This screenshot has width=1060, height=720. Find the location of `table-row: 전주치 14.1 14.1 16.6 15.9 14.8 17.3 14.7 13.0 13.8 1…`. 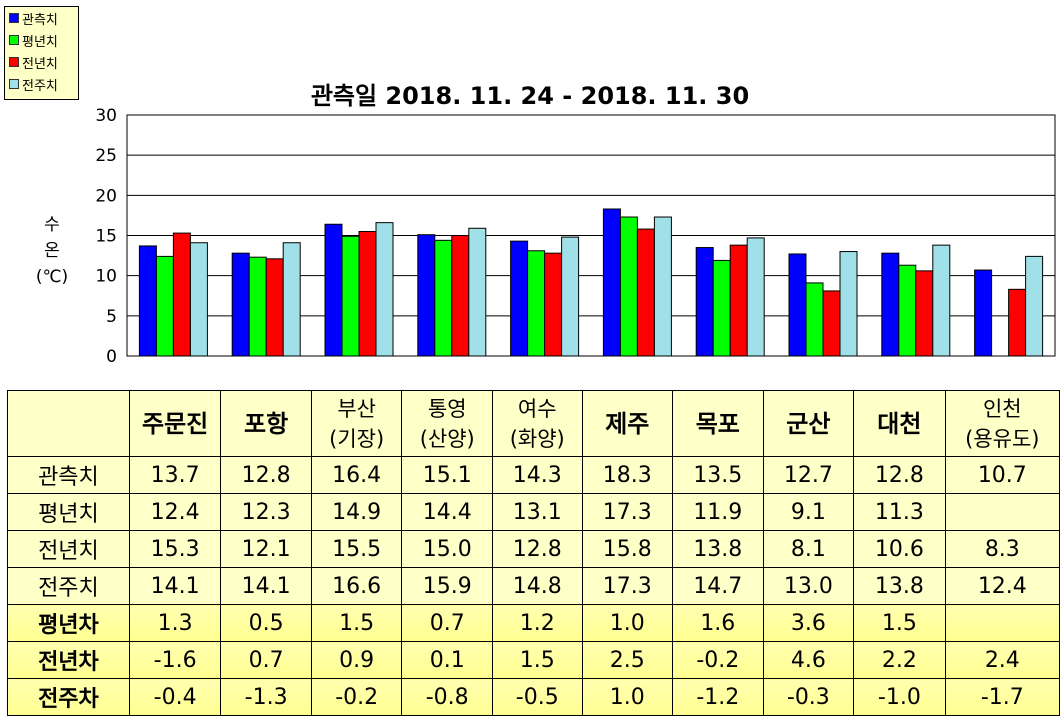

table-row: 전주치 14.1 14.1 16.6 15.9 14.8 17.3 14.7 13.0 13.8 1… is located at coordinates (533, 586).